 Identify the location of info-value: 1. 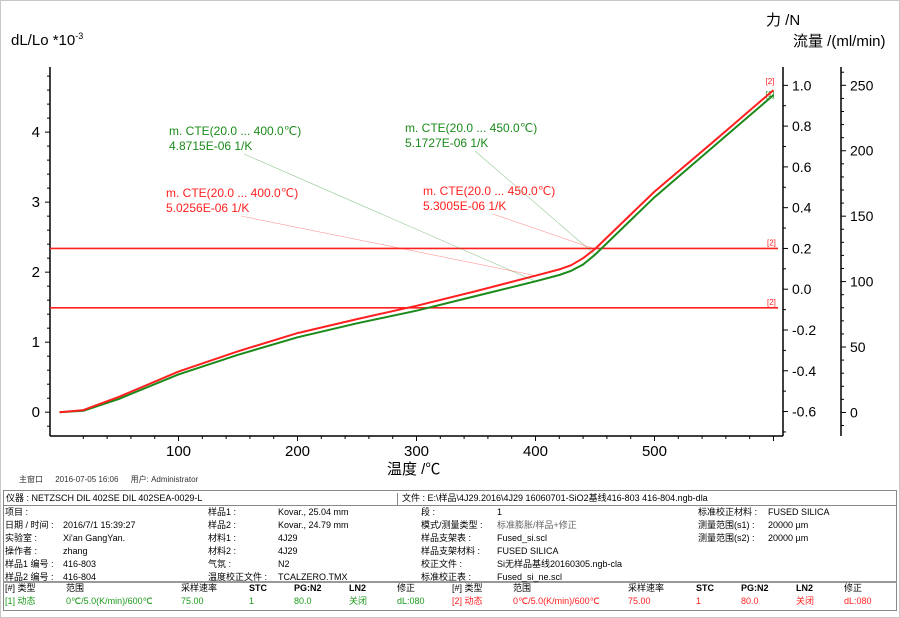
(500, 512).